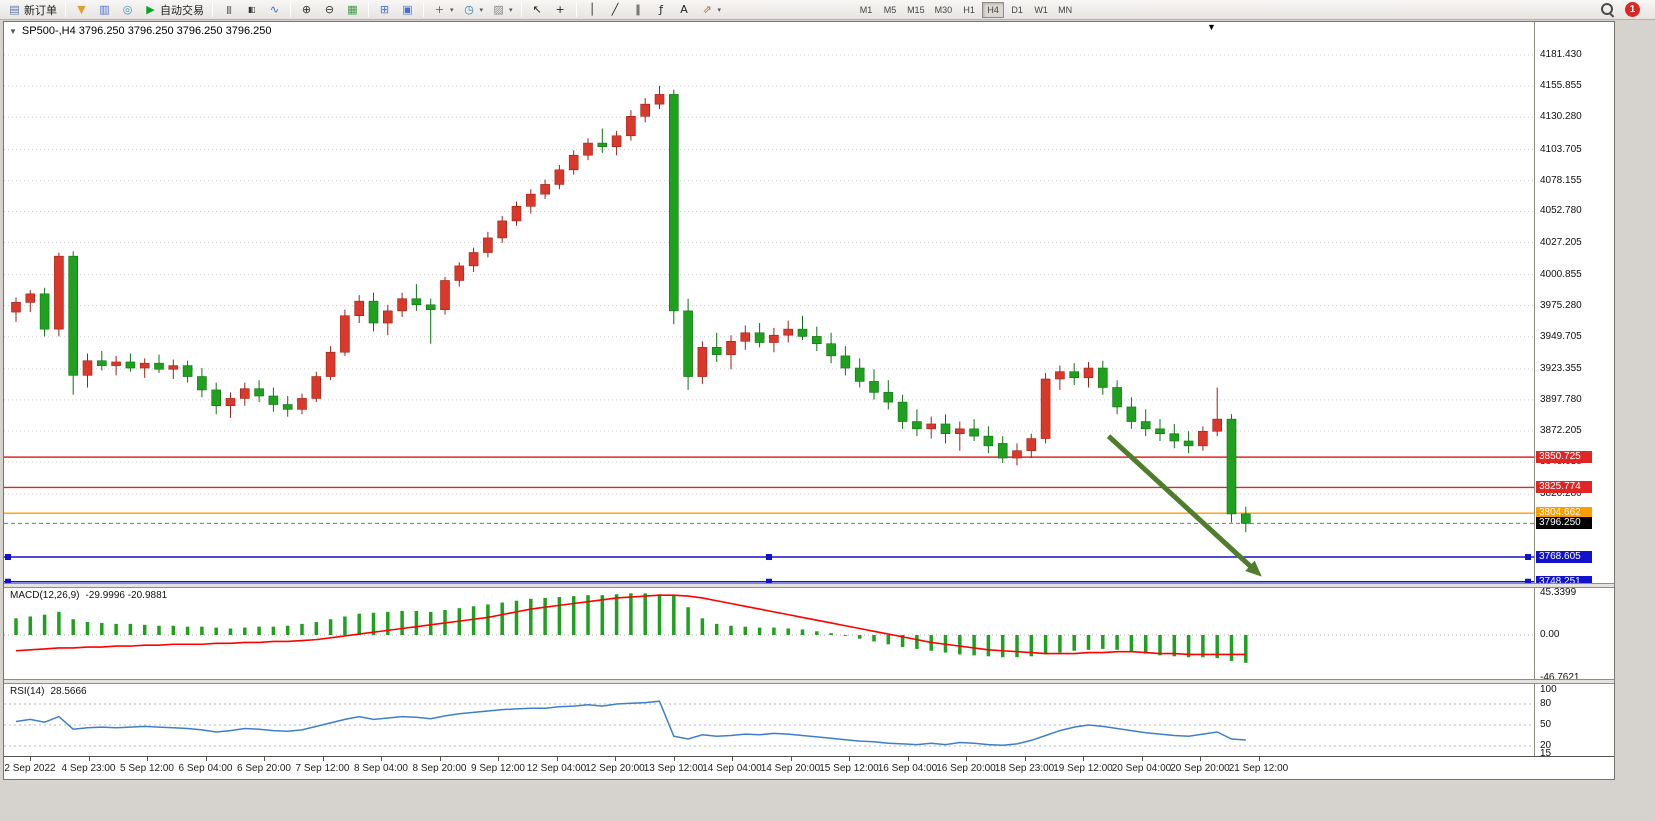 This screenshot has width=1655, height=821. Describe the element at coordinates (1632, 9) in the screenshot. I see `notification-badge: 1` at that location.